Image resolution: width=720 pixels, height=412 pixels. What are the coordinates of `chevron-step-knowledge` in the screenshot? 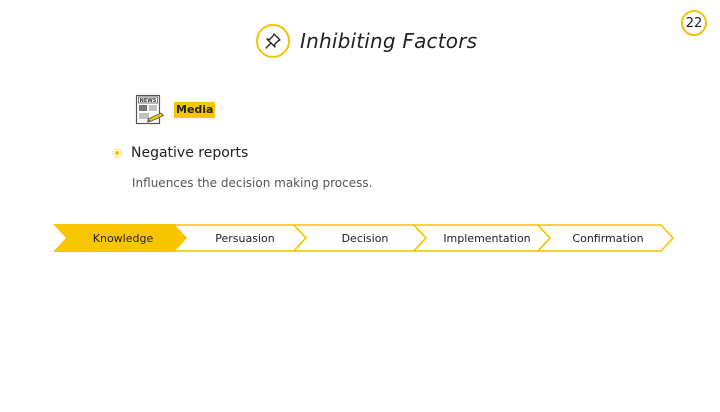 It's located at (120, 238).